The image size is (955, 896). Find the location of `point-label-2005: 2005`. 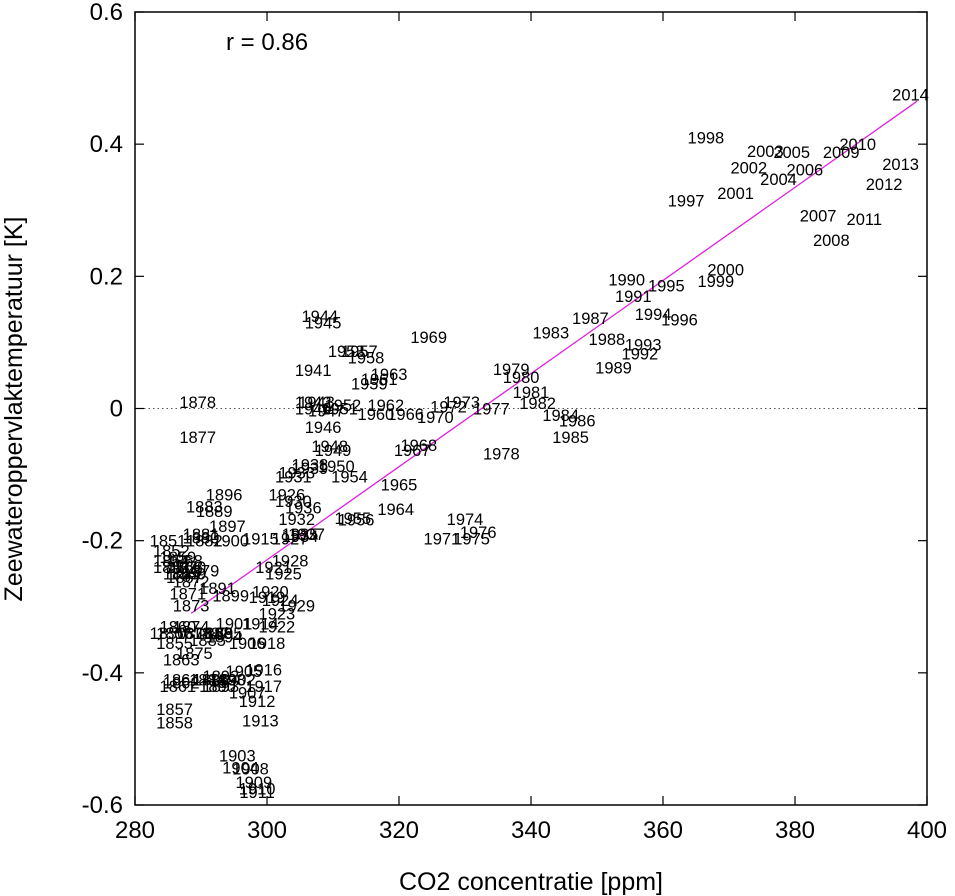

point-label-2005: 2005 is located at coordinates (791, 153).